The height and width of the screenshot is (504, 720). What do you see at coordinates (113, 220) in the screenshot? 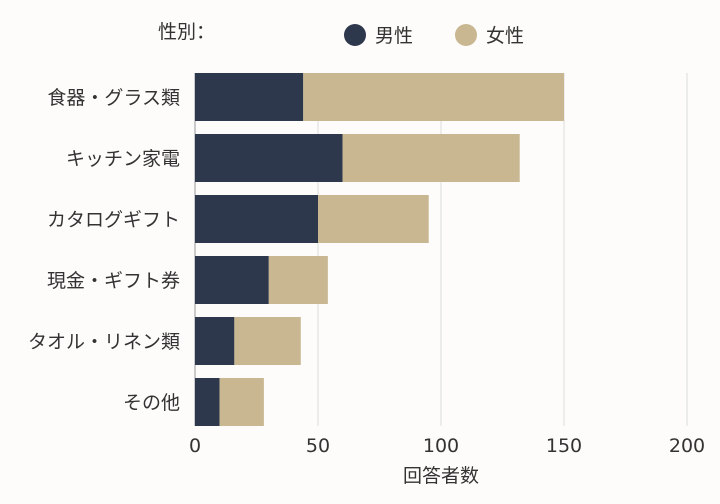
I see `category-label: カタログギフト` at bounding box center [113, 220].